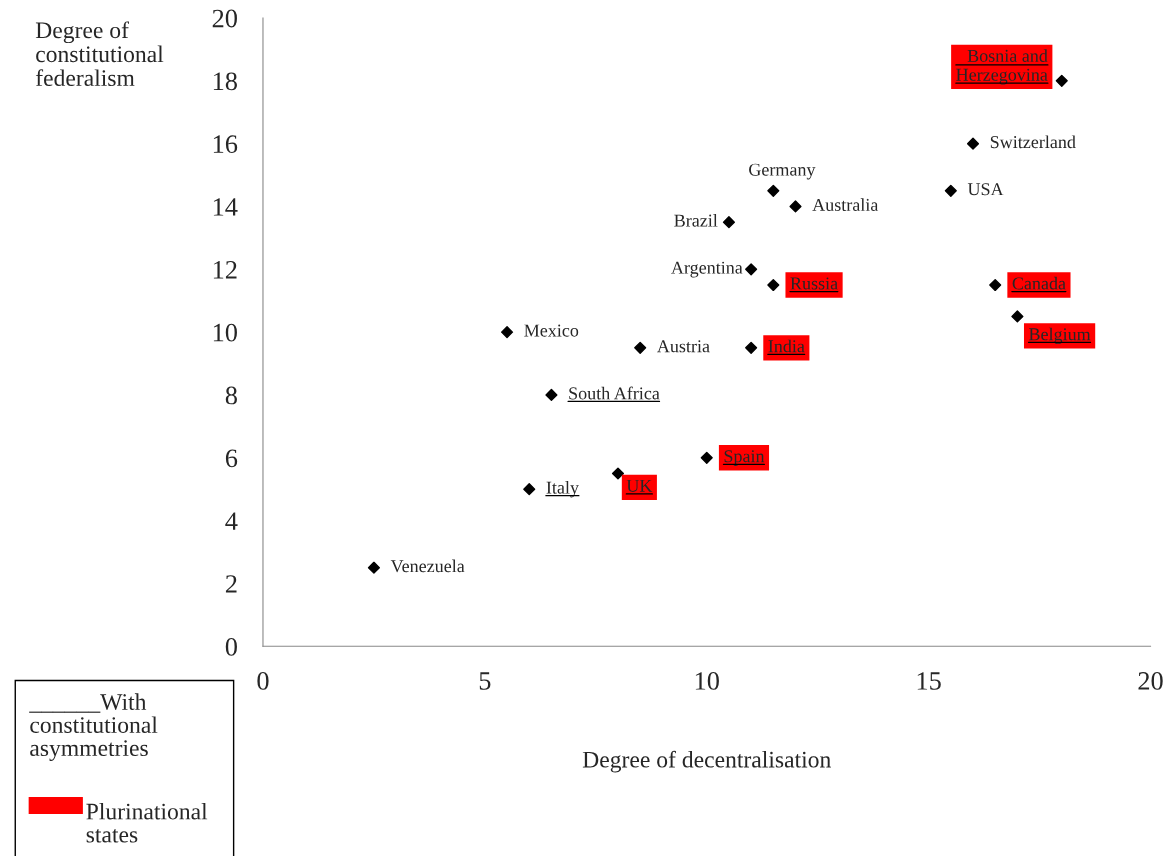  I want to click on annotation: Australia, so click(845, 204).